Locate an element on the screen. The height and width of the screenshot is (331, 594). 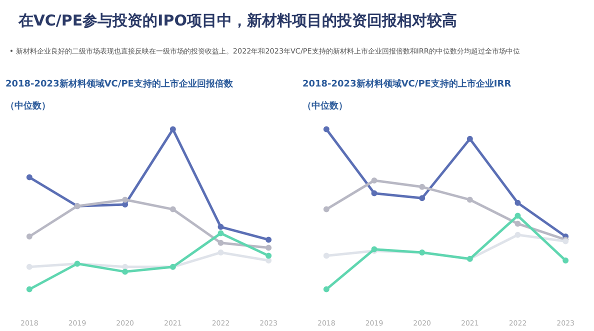
chart-title: 2018-2023新材料领域VC/PE支持的上市企业IRR is located at coordinates (407, 84).